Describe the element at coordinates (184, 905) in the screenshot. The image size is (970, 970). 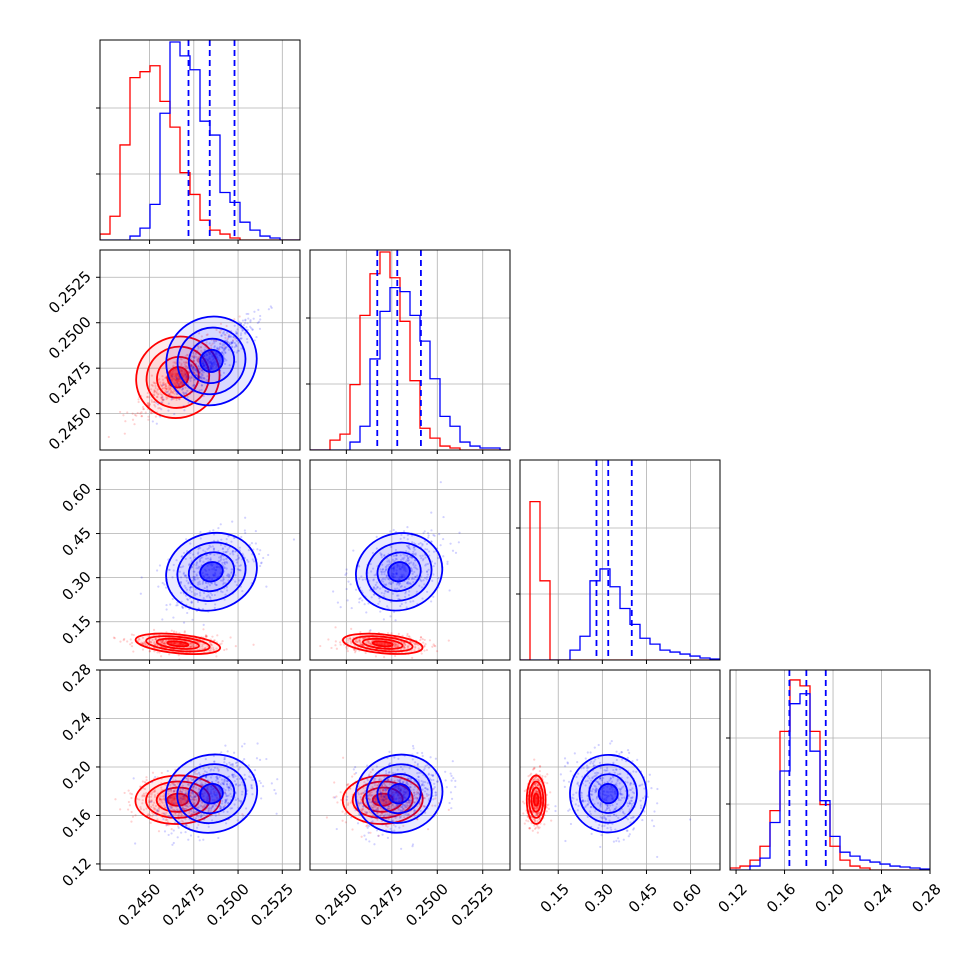
I see `x-tick-label: 0.2475` at that location.